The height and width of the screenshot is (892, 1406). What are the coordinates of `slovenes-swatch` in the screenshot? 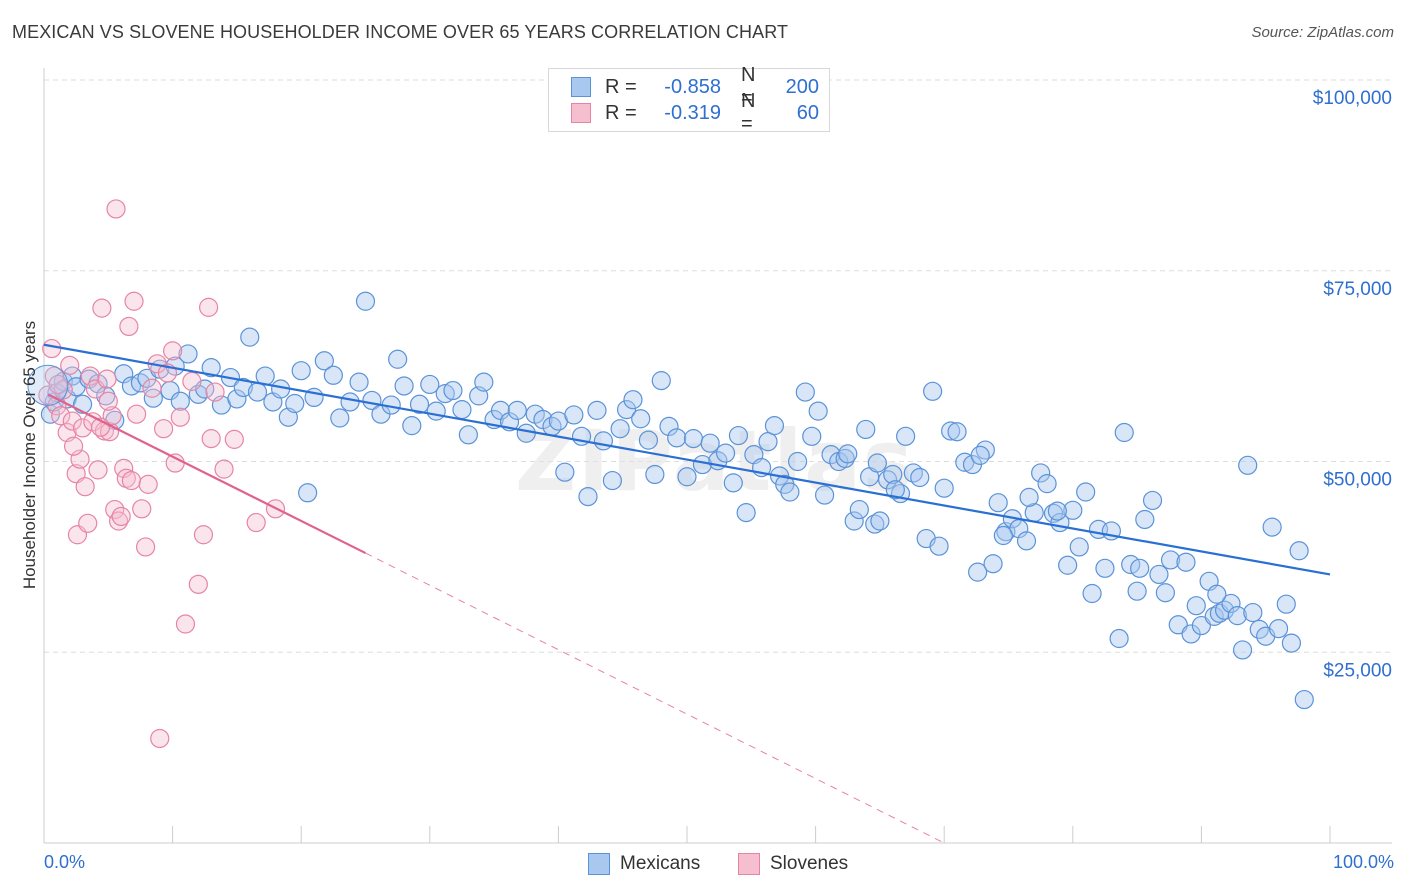 It's located at (749, 864).